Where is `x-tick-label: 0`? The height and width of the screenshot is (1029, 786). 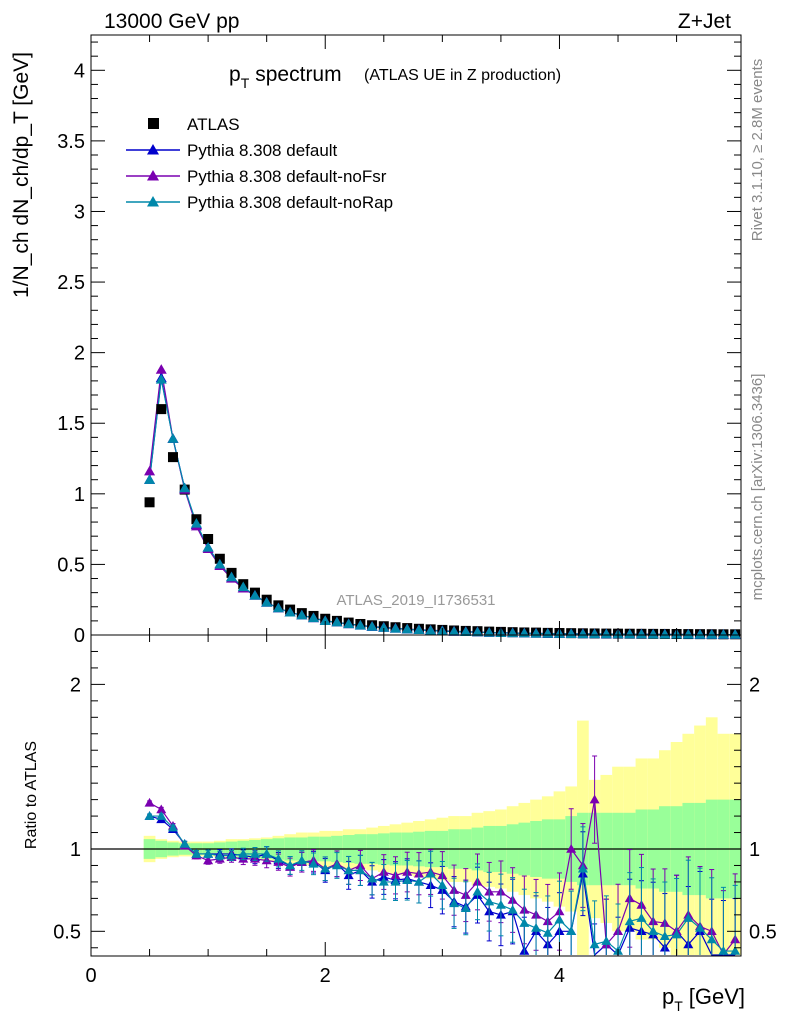 x-tick-label: 0 is located at coordinates (90, 976).